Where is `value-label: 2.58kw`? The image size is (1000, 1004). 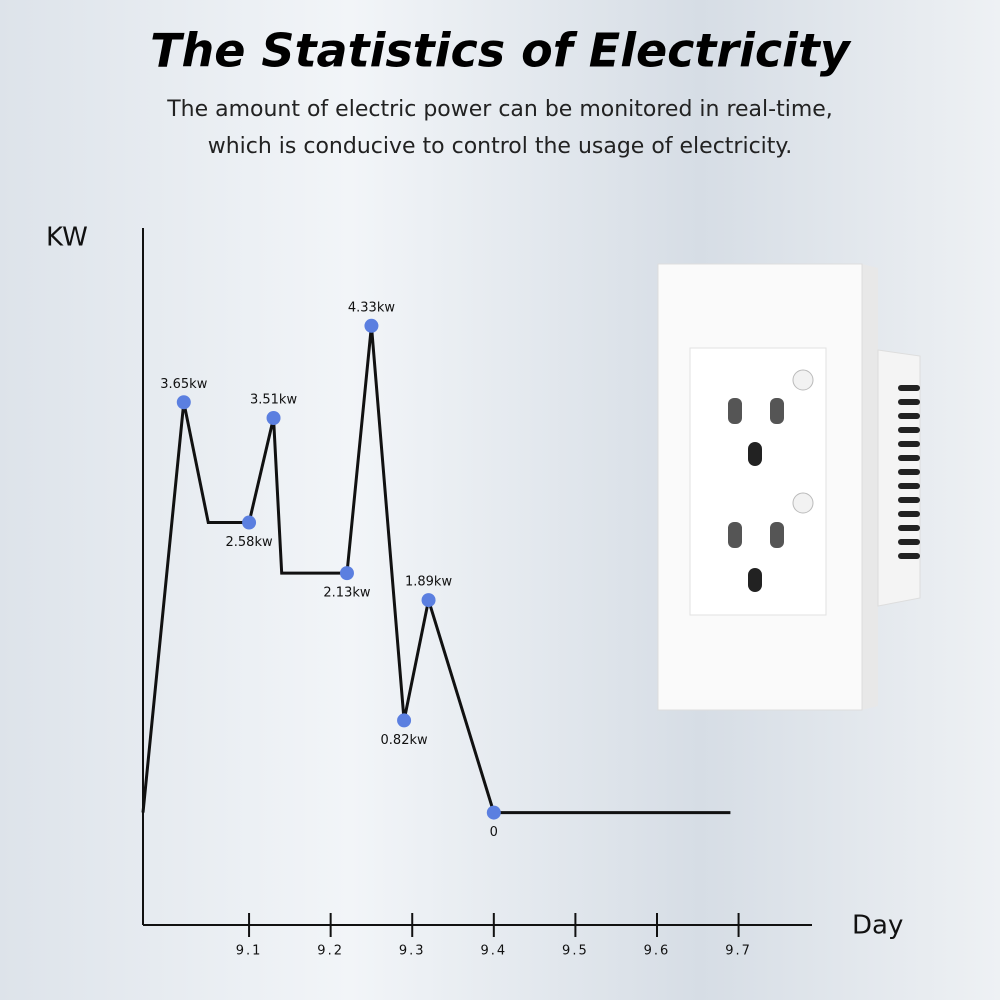 value-label: 2.58kw is located at coordinates (249, 542).